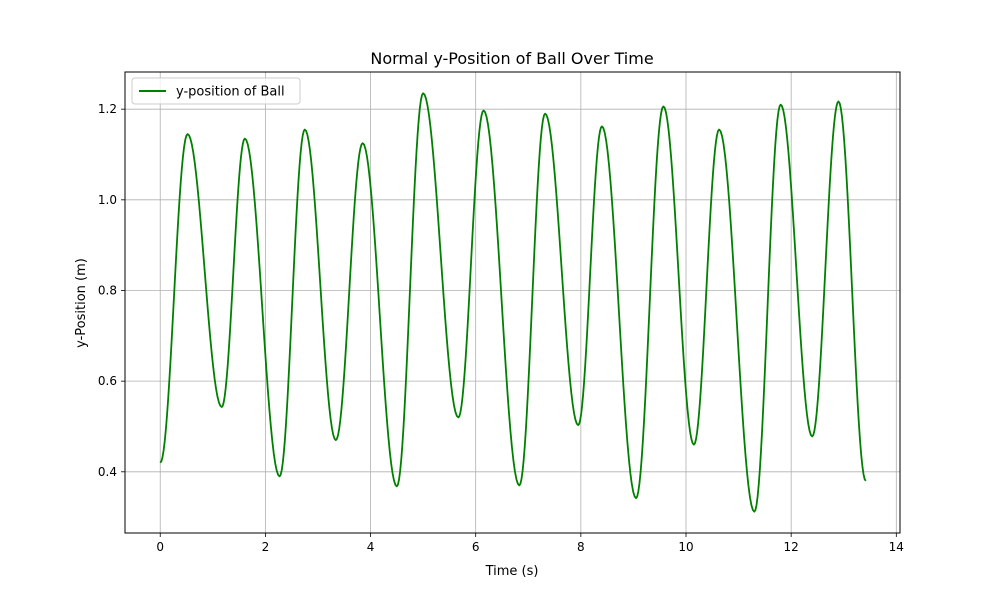 This screenshot has height=600, width=1000. Describe the element at coordinates (107, 200) in the screenshot. I see `y-tick-label: 1.0` at that location.